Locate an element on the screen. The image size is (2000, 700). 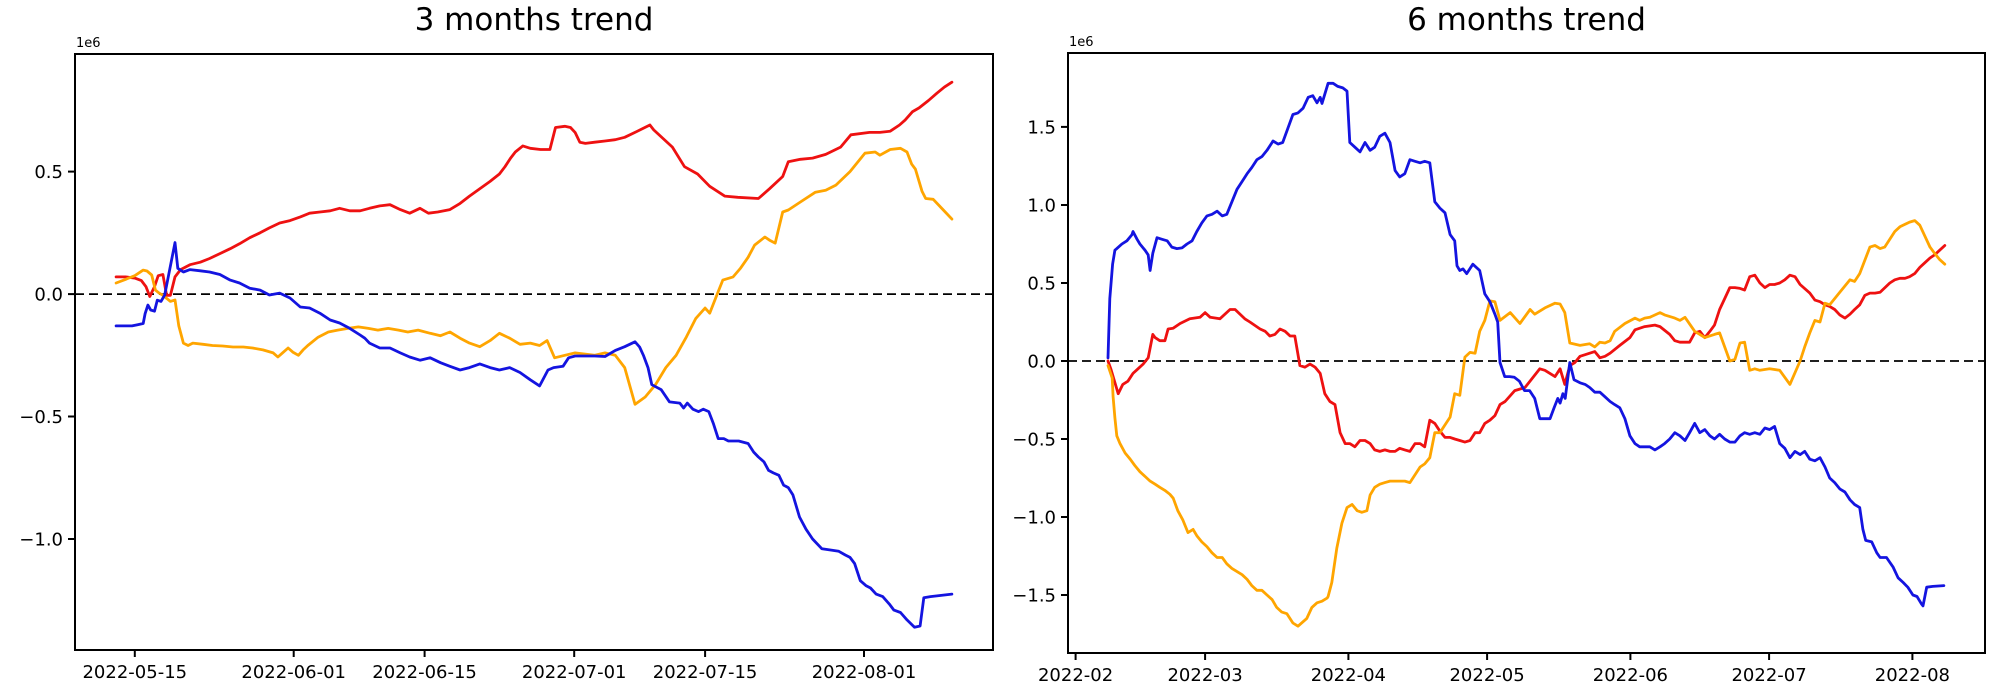
x-tick-label: 2022-07-15 is located at coordinates (705, 672).